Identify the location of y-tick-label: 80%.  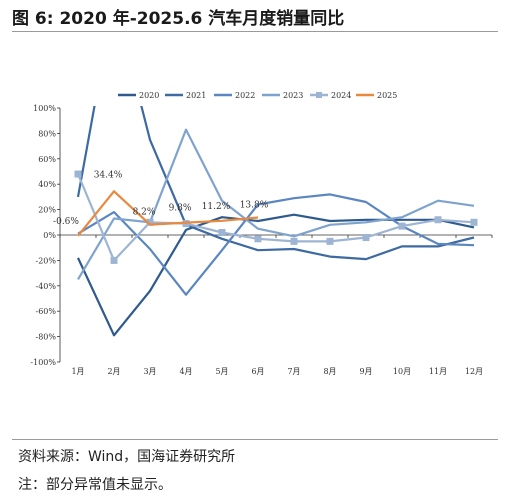
(47, 133).